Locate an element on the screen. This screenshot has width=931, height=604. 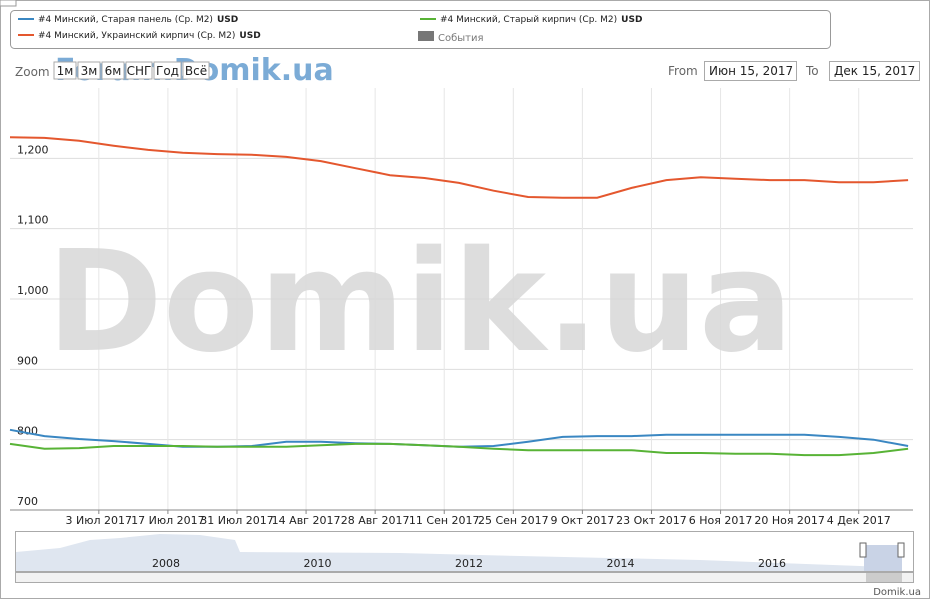
x-tick-label: 9 Окт 2017 is located at coordinates (583, 520).